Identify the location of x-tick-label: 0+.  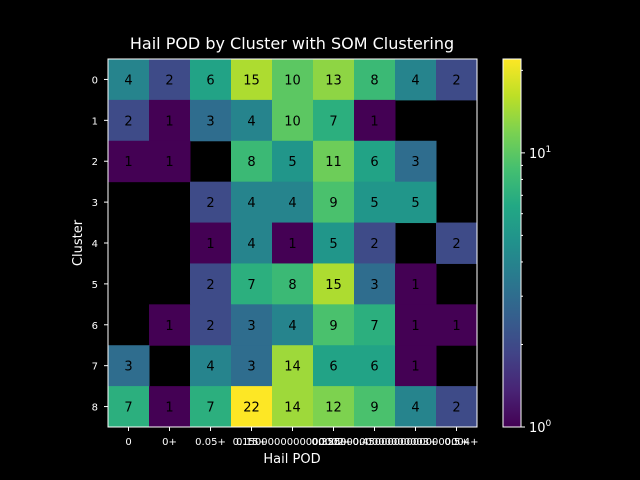
(169, 442).